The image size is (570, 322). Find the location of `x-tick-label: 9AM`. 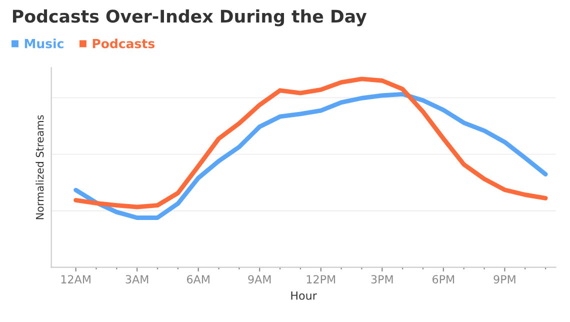

x-tick-label: 9AM is located at coordinates (259, 279).